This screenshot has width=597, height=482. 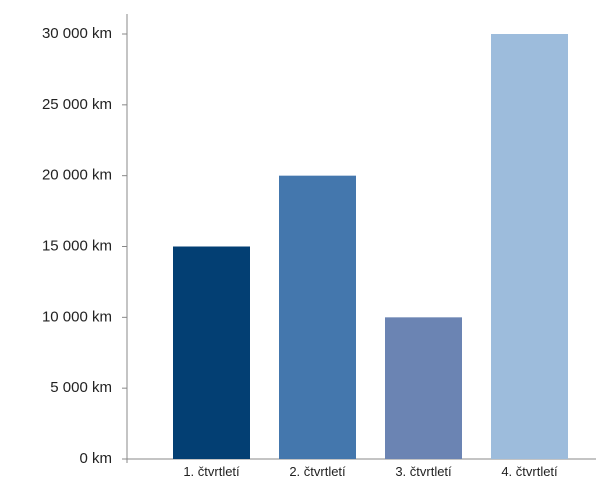 What do you see at coordinates (529, 471) in the screenshot?
I see `category-label: 4. čtvrtletí` at bounding box center [529, 471].